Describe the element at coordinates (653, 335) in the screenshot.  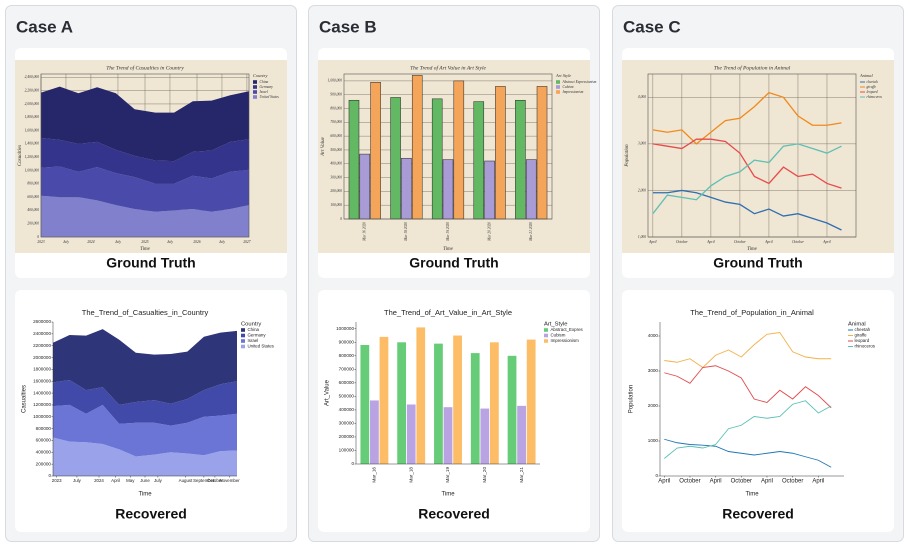
I see `y-tick-label: 4000` at that location.